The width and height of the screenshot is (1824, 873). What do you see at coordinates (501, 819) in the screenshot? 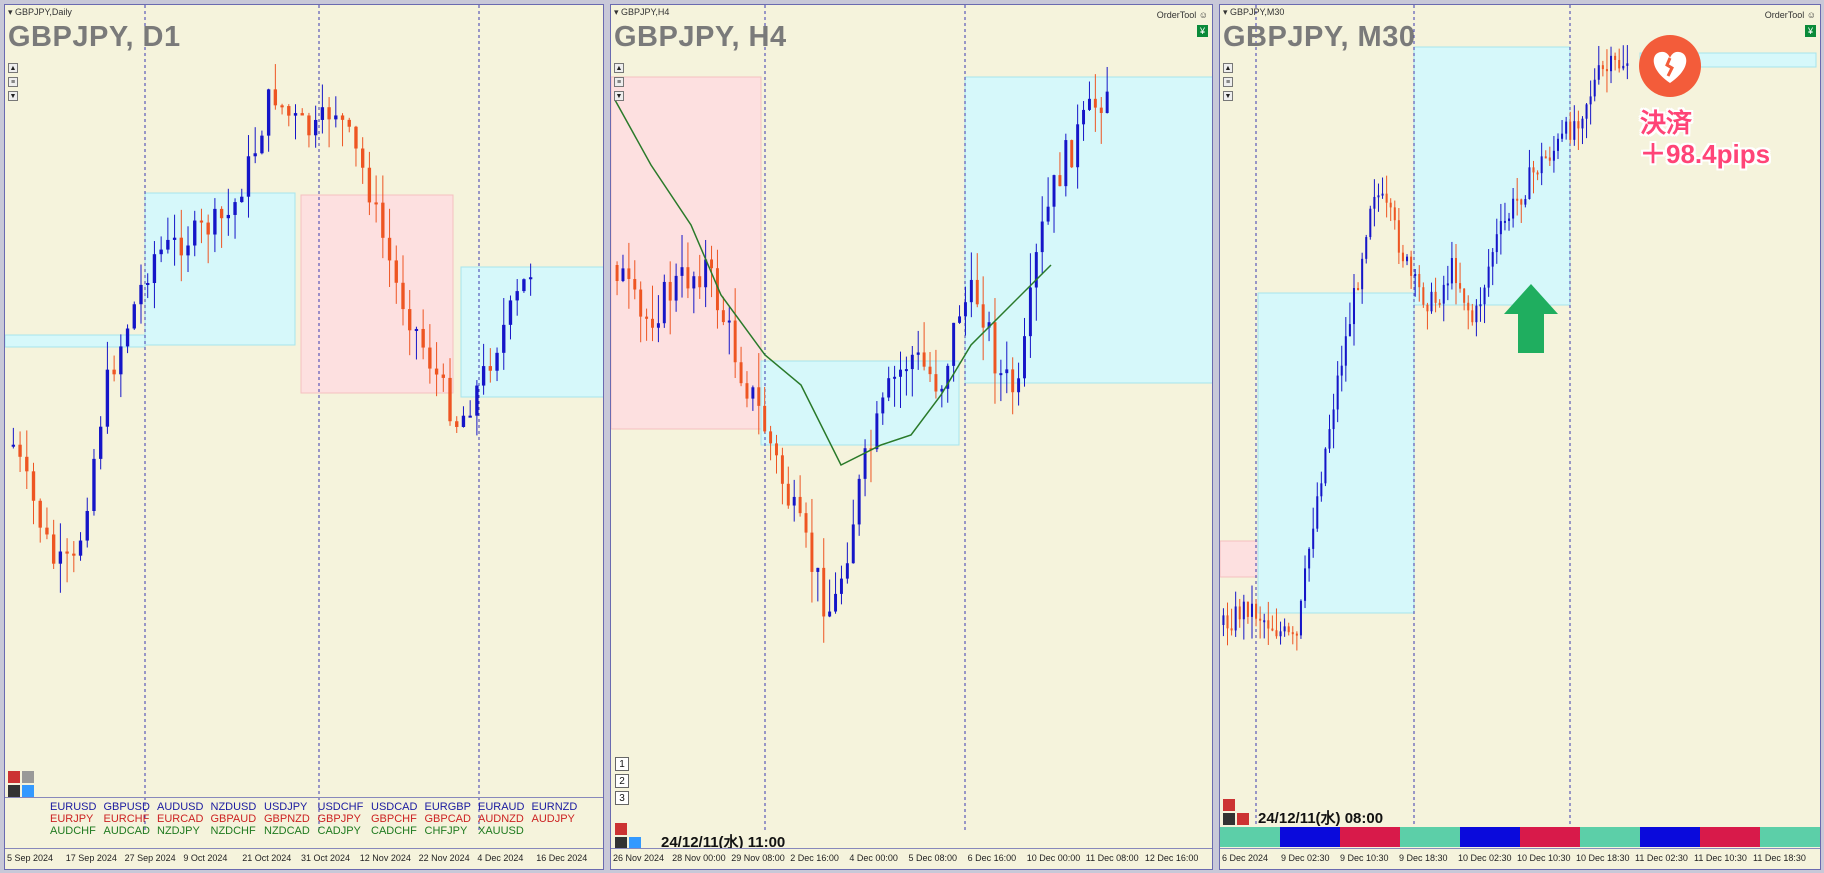
I see `currency-pair-button: AUDNZD` at bounding box center [501, 819].